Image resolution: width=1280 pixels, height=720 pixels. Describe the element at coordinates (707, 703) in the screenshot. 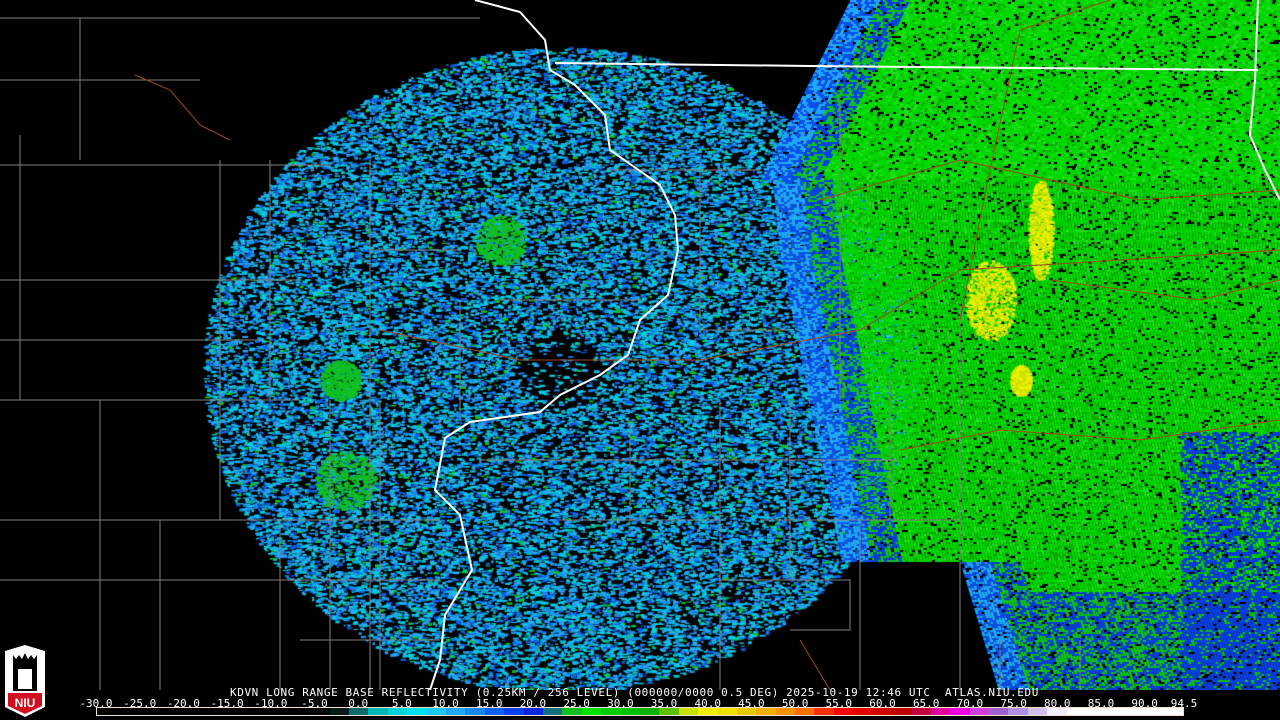

I see `colorbar-label: 40.0` at that location.